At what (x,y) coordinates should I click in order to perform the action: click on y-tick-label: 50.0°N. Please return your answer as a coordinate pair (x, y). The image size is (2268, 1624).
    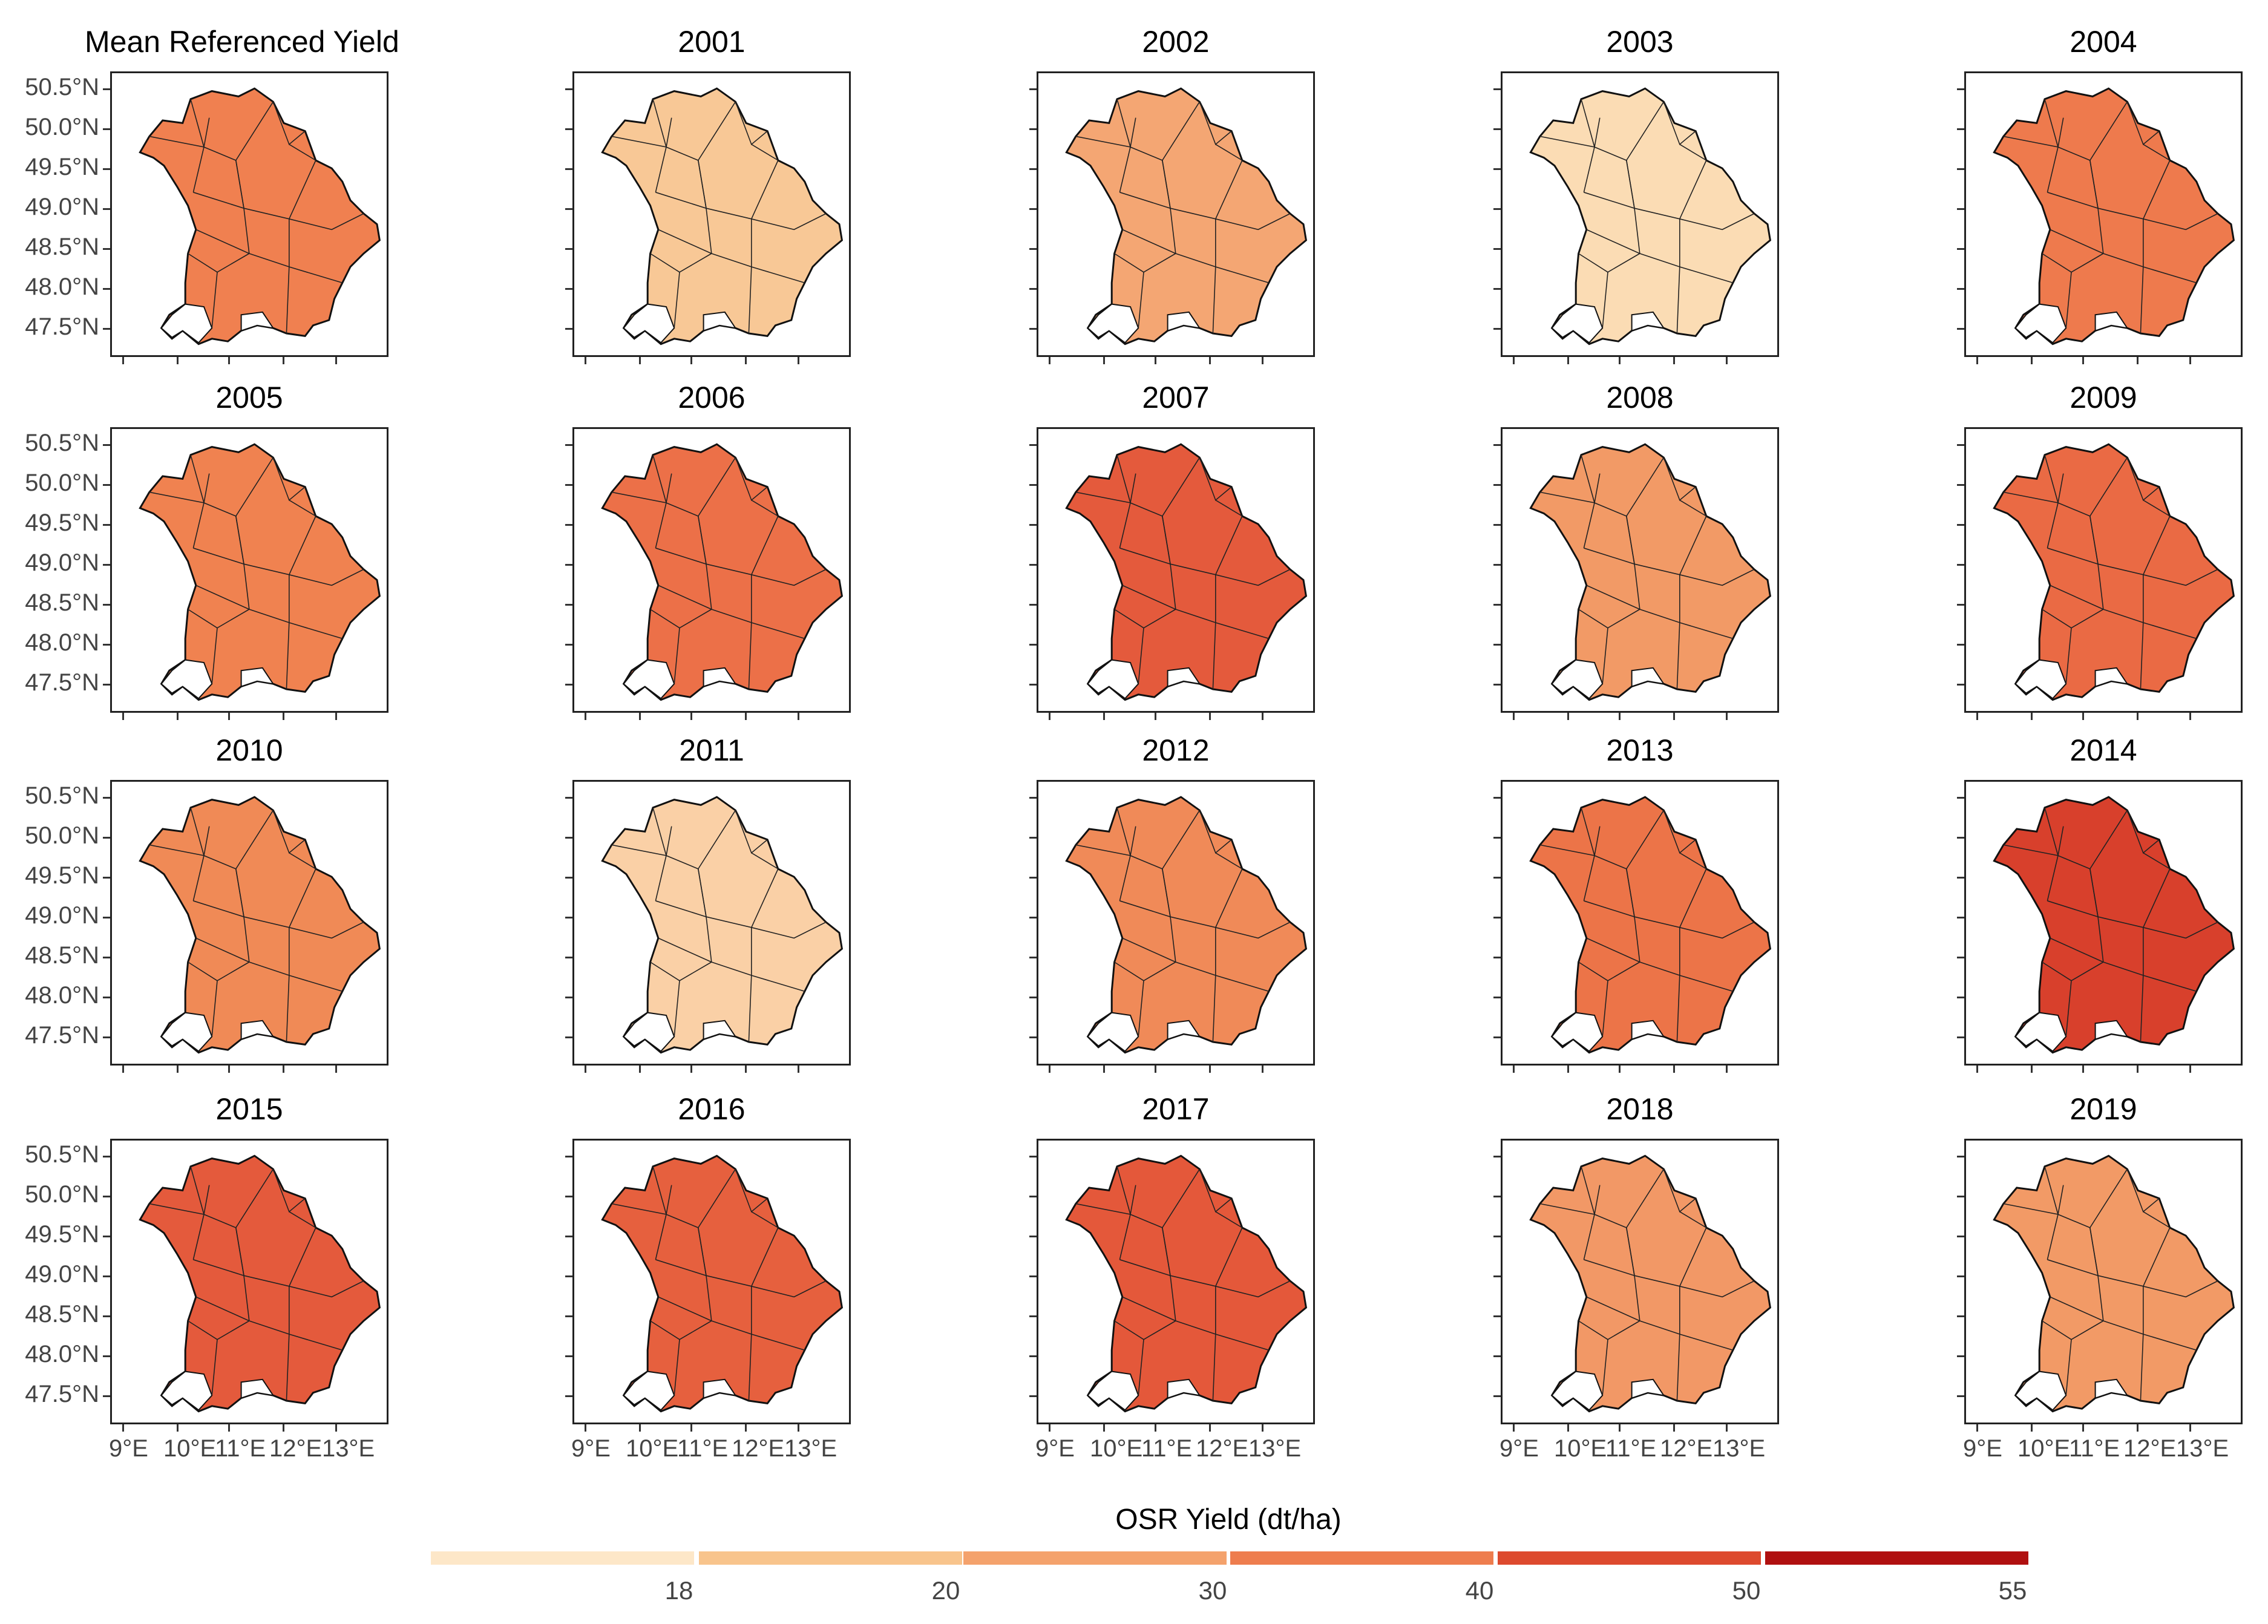
    Looking at the image, I should click on (62, 127).